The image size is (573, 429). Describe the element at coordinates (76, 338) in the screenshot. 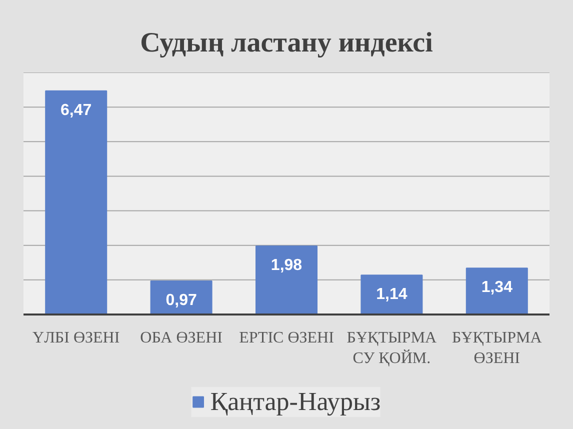

I see `x-tick-label: ҮЛБІ ӨЗЕНІ` at that location.